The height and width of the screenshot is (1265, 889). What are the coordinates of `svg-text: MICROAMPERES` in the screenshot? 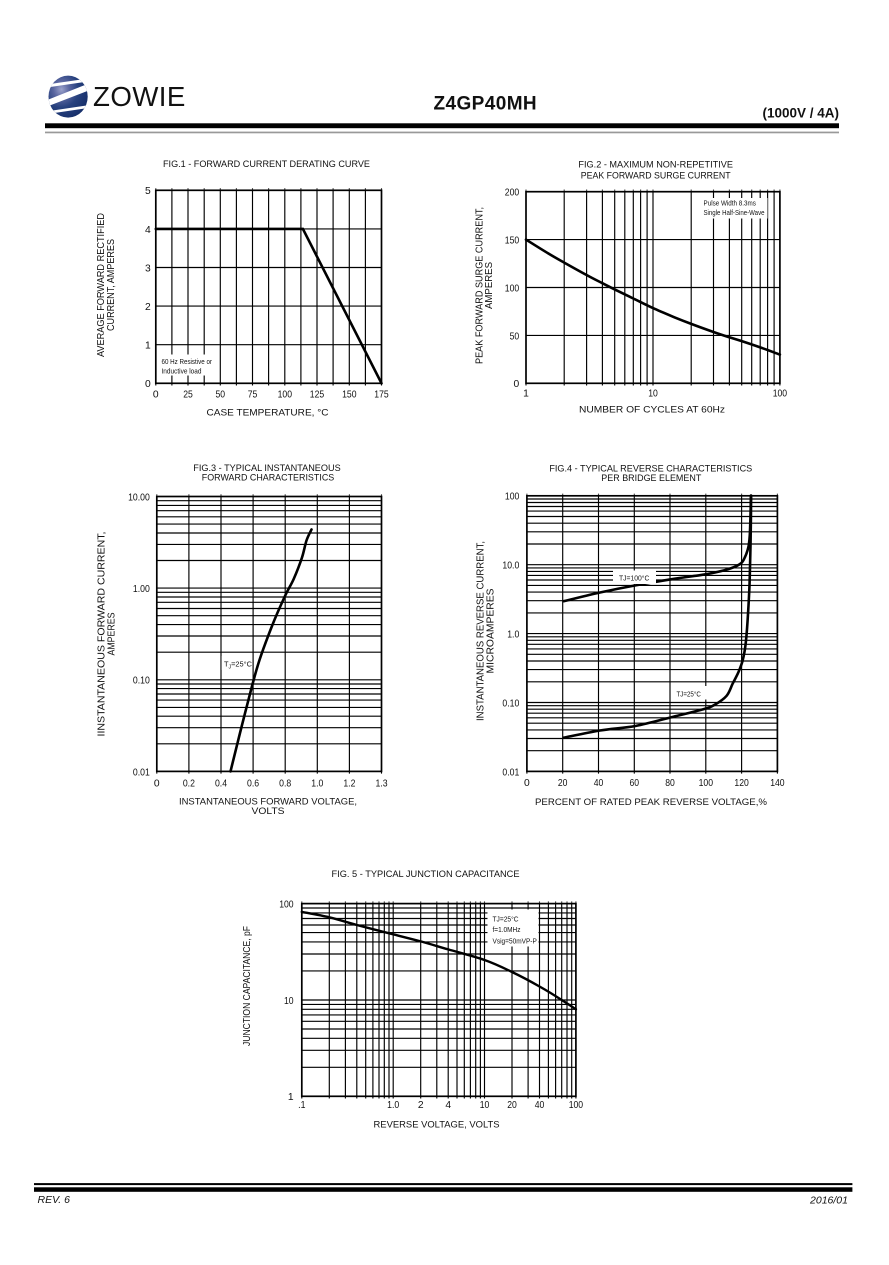 It's located at (491, 630).